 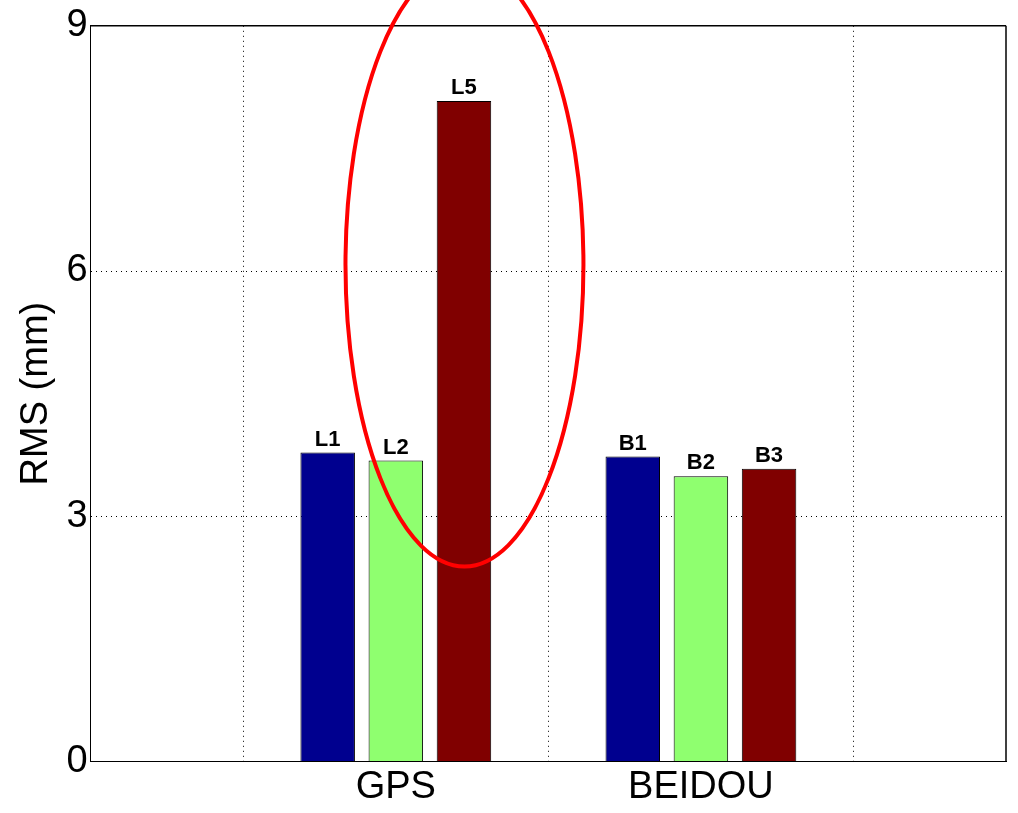 I want to click on annotation: B1, so click(x=632, y=442).